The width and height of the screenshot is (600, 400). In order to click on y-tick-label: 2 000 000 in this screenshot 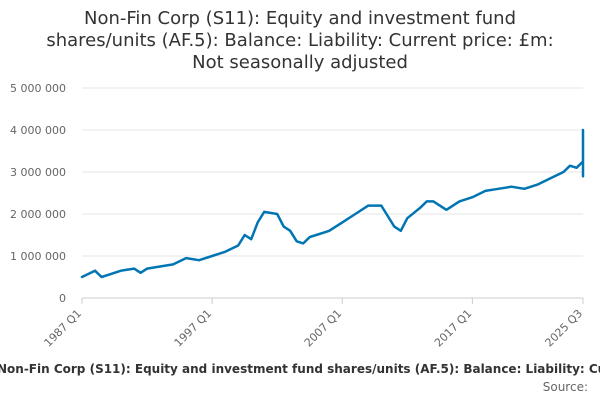, I will do `click(38, 214)`.